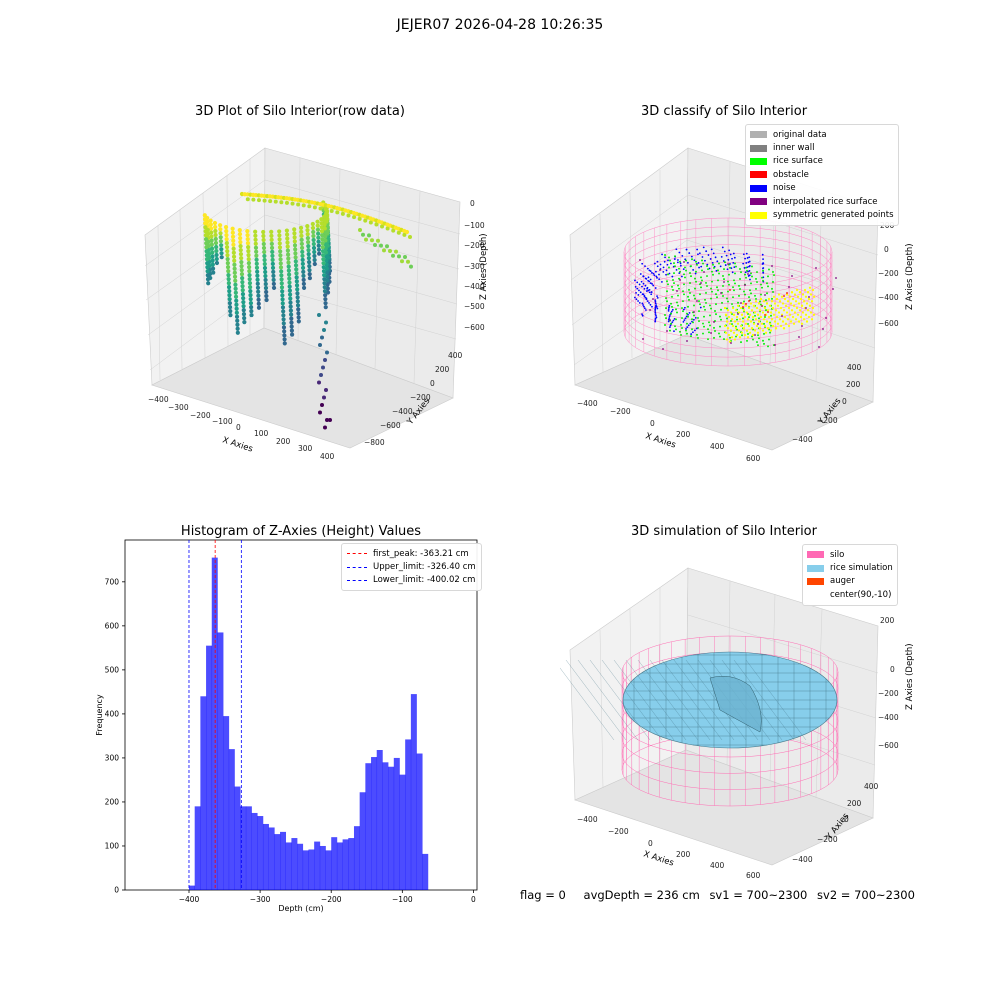  Describe the element at coordinates (724, 531) in the screenshot. I see `simulation-plot-title: 3D simulation of Silo Interior` at that location.